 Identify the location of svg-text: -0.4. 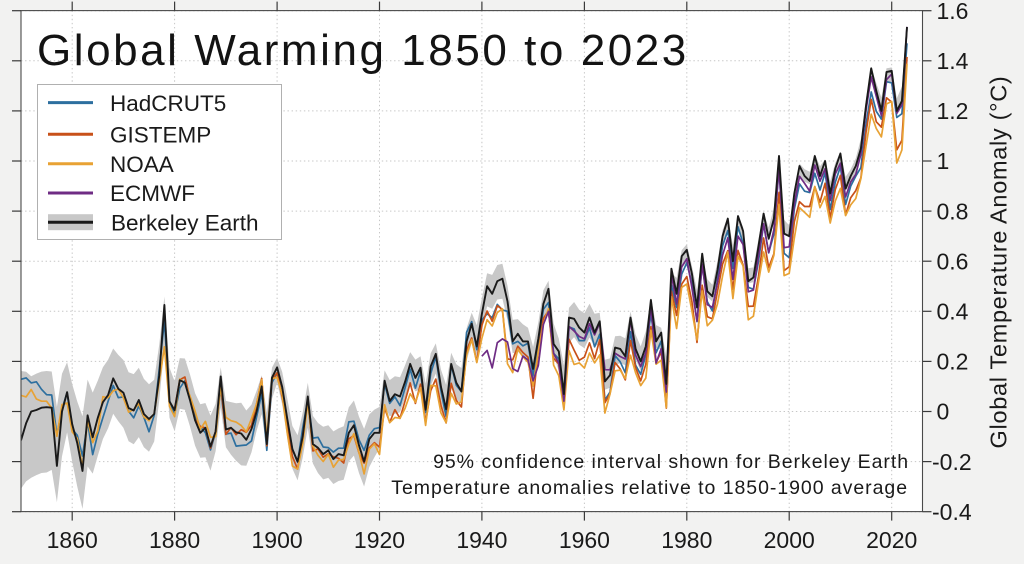
(952, 512).